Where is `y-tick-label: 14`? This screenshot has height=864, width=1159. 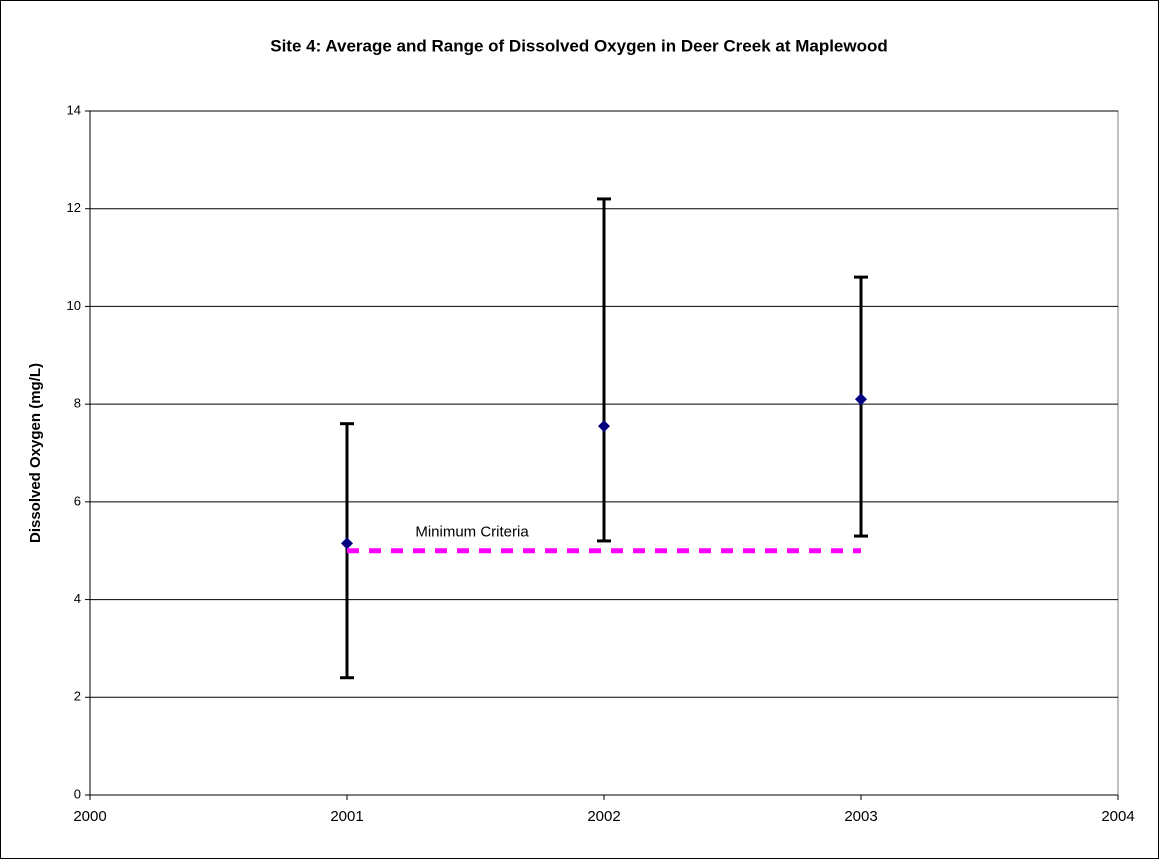 y-tick-label: 14 is located at coordinates (74, 109).